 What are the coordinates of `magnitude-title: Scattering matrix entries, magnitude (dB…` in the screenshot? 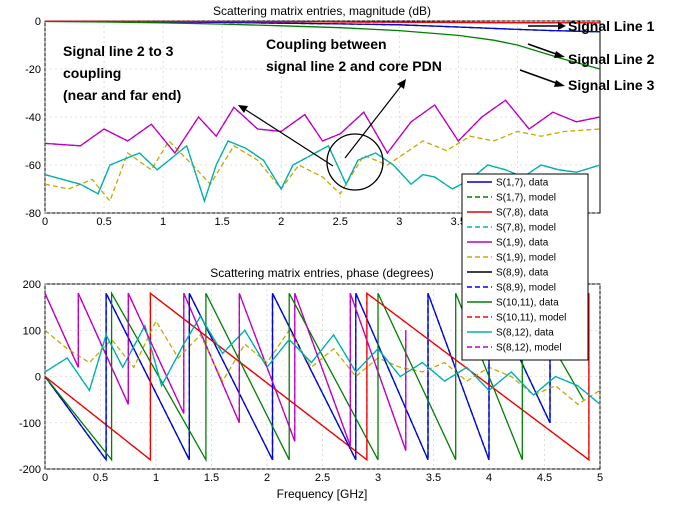 It's located at (322, 11).